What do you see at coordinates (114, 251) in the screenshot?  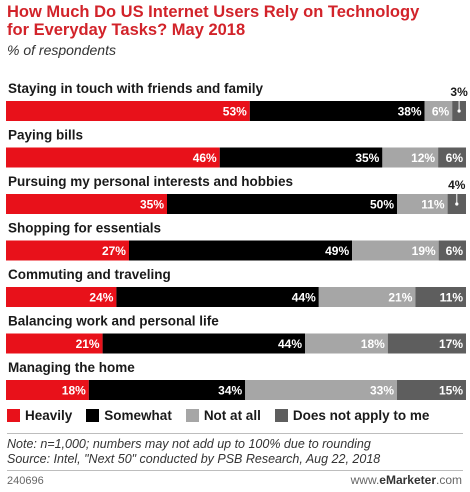 I see `data-label-heavily: 27%` at bounding box center [114, 251].